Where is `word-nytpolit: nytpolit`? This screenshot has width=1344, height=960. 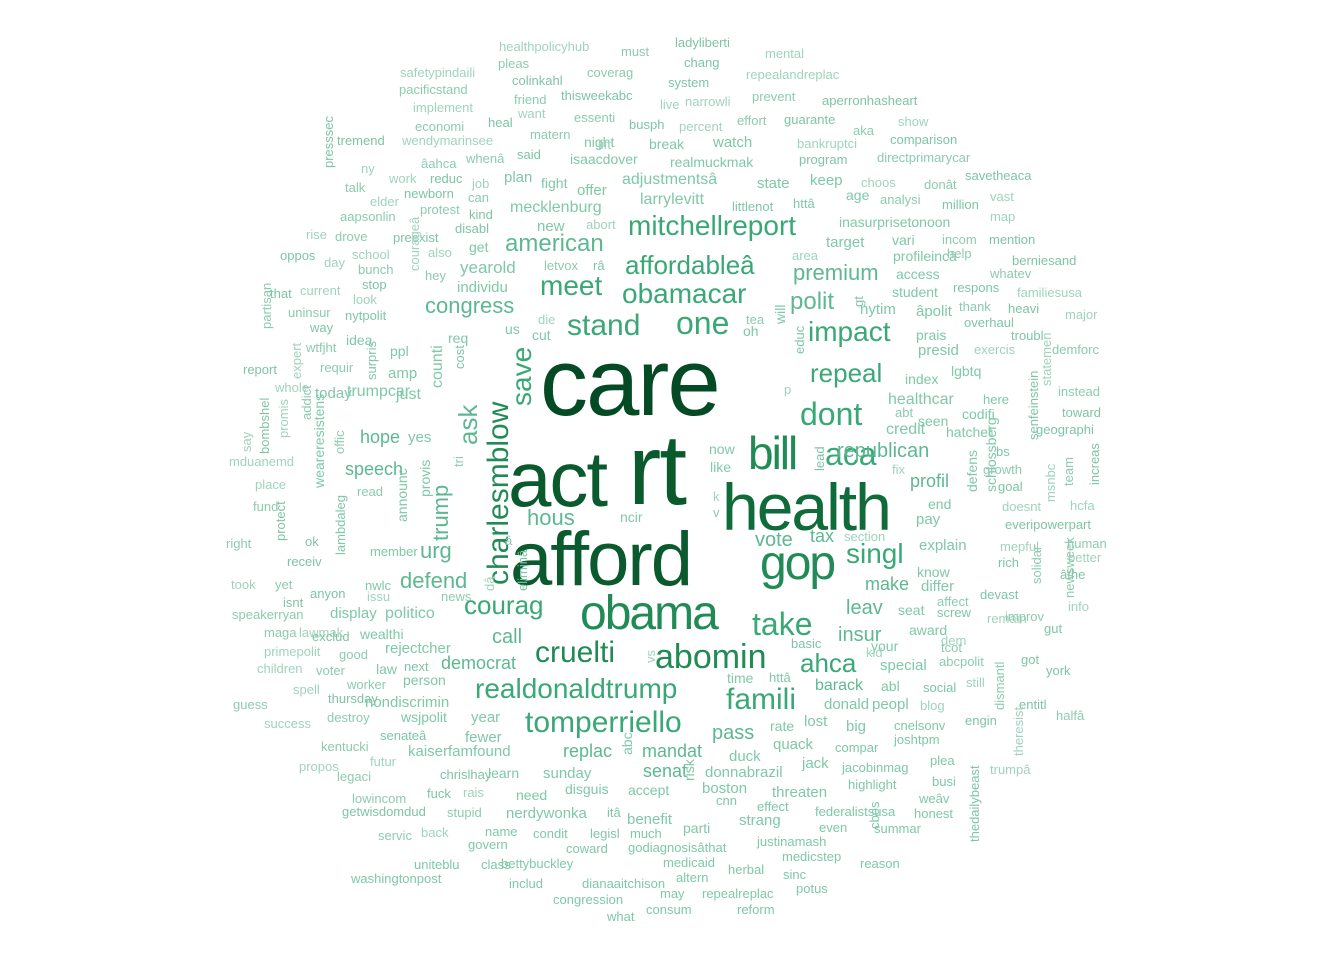 word-nytpolit: nytpolit is located at coordinates (366, 315).